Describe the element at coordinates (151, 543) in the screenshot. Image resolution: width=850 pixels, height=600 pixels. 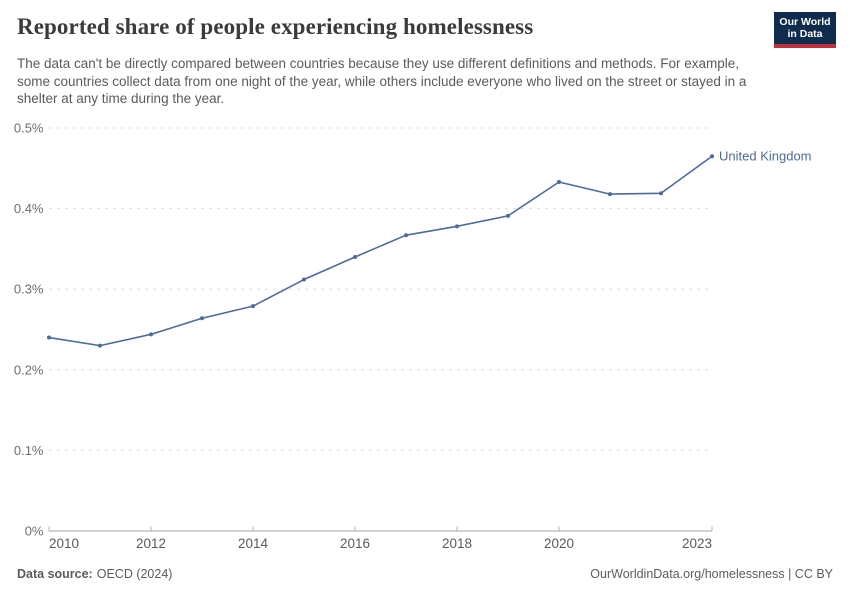
I see `x-axis-label-2012: 2012` at that location.